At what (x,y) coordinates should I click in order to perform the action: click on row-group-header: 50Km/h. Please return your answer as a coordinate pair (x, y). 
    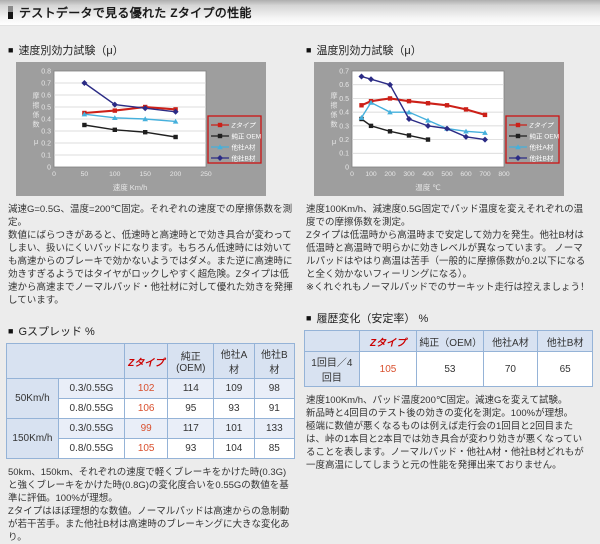
    Looking at the image, I should click on (32, 398).